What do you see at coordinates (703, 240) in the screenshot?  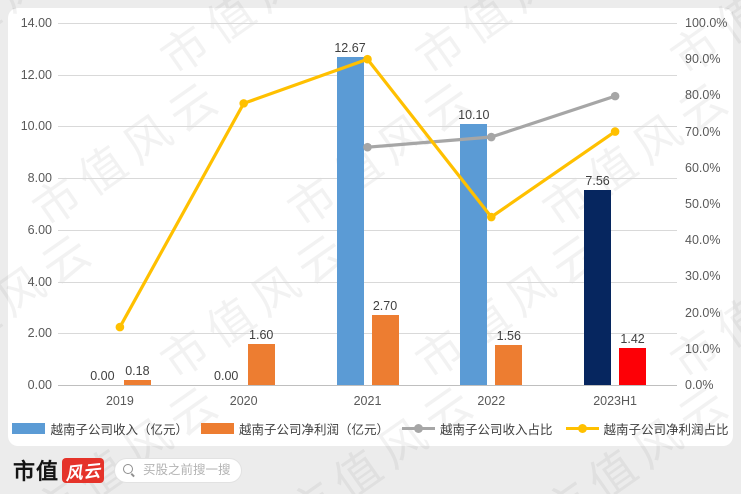 I see `right-axis-tick-label: 40.0%` at bounding box center [703, 240].